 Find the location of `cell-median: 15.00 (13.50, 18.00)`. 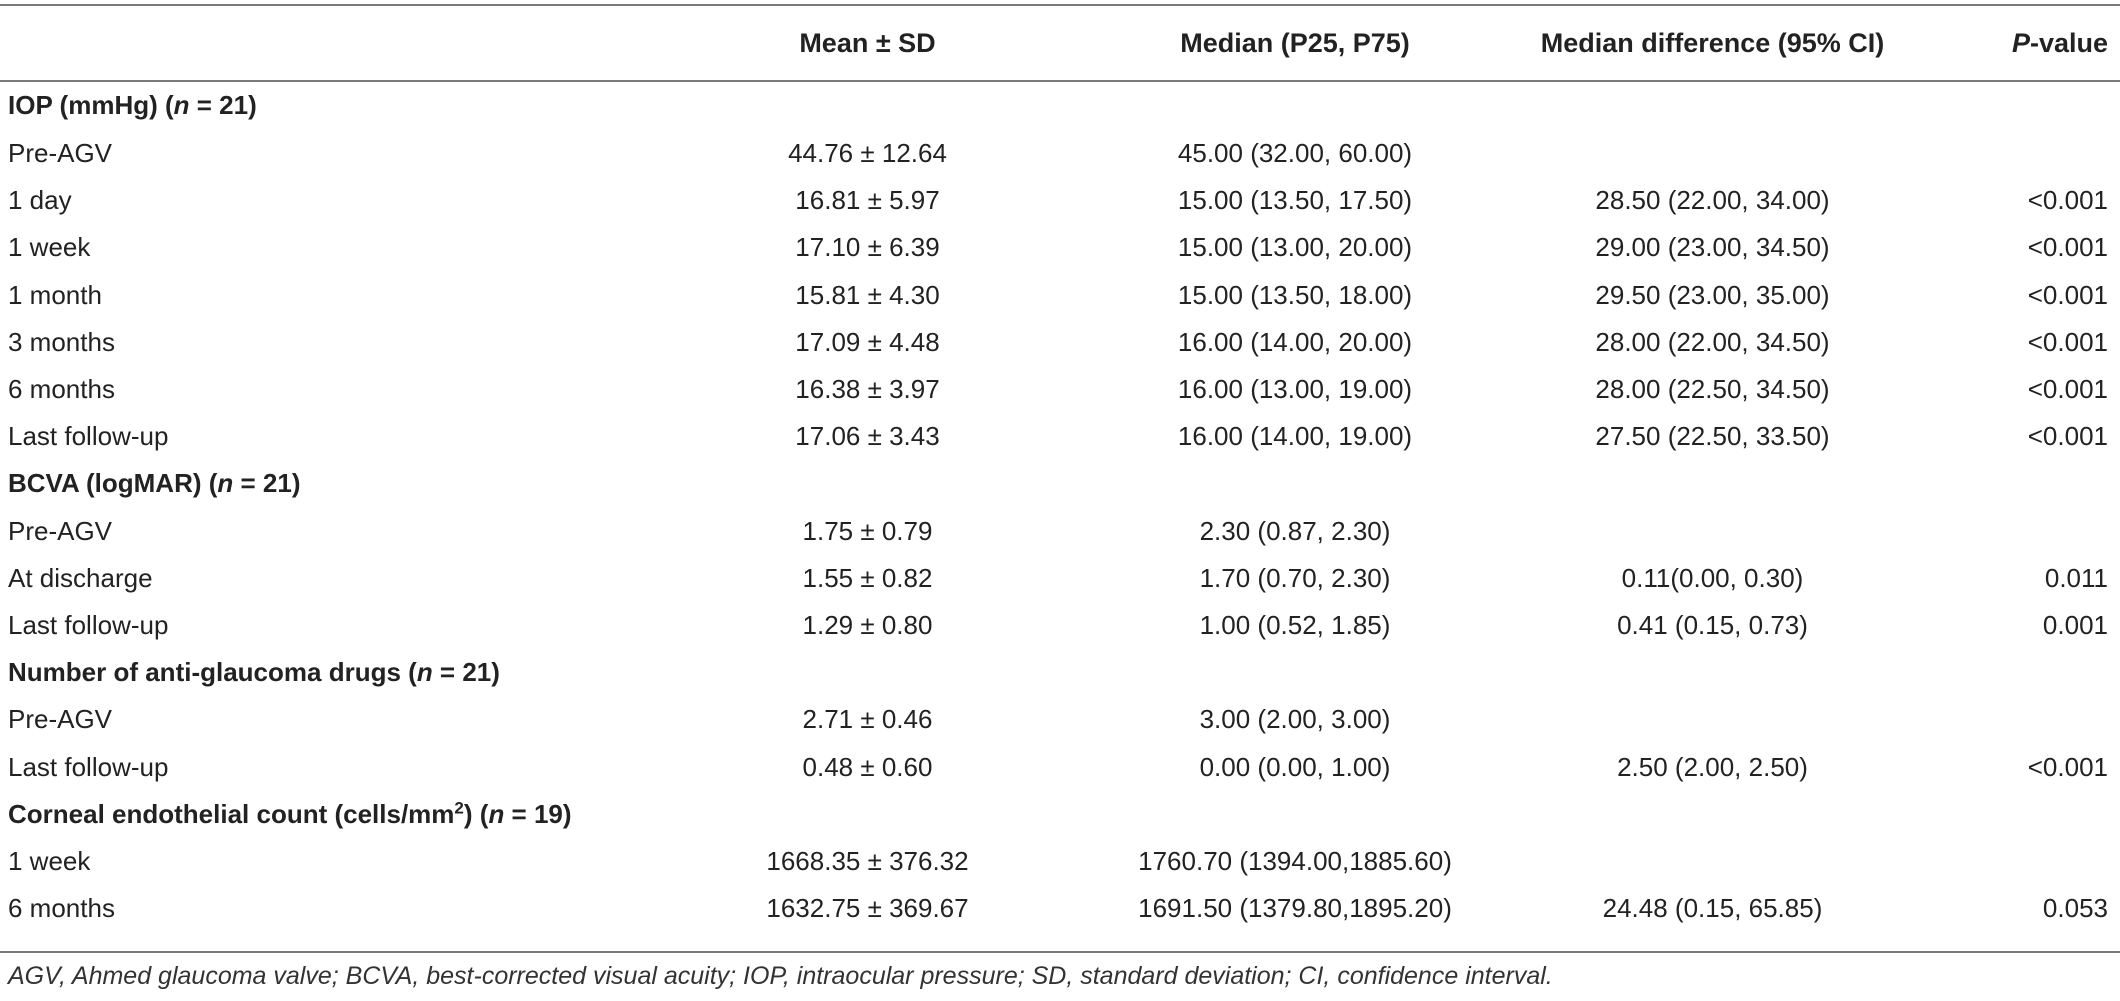

cell-median: 15.00 (13.50, 18.00) is located at coordinates (1295, 294).